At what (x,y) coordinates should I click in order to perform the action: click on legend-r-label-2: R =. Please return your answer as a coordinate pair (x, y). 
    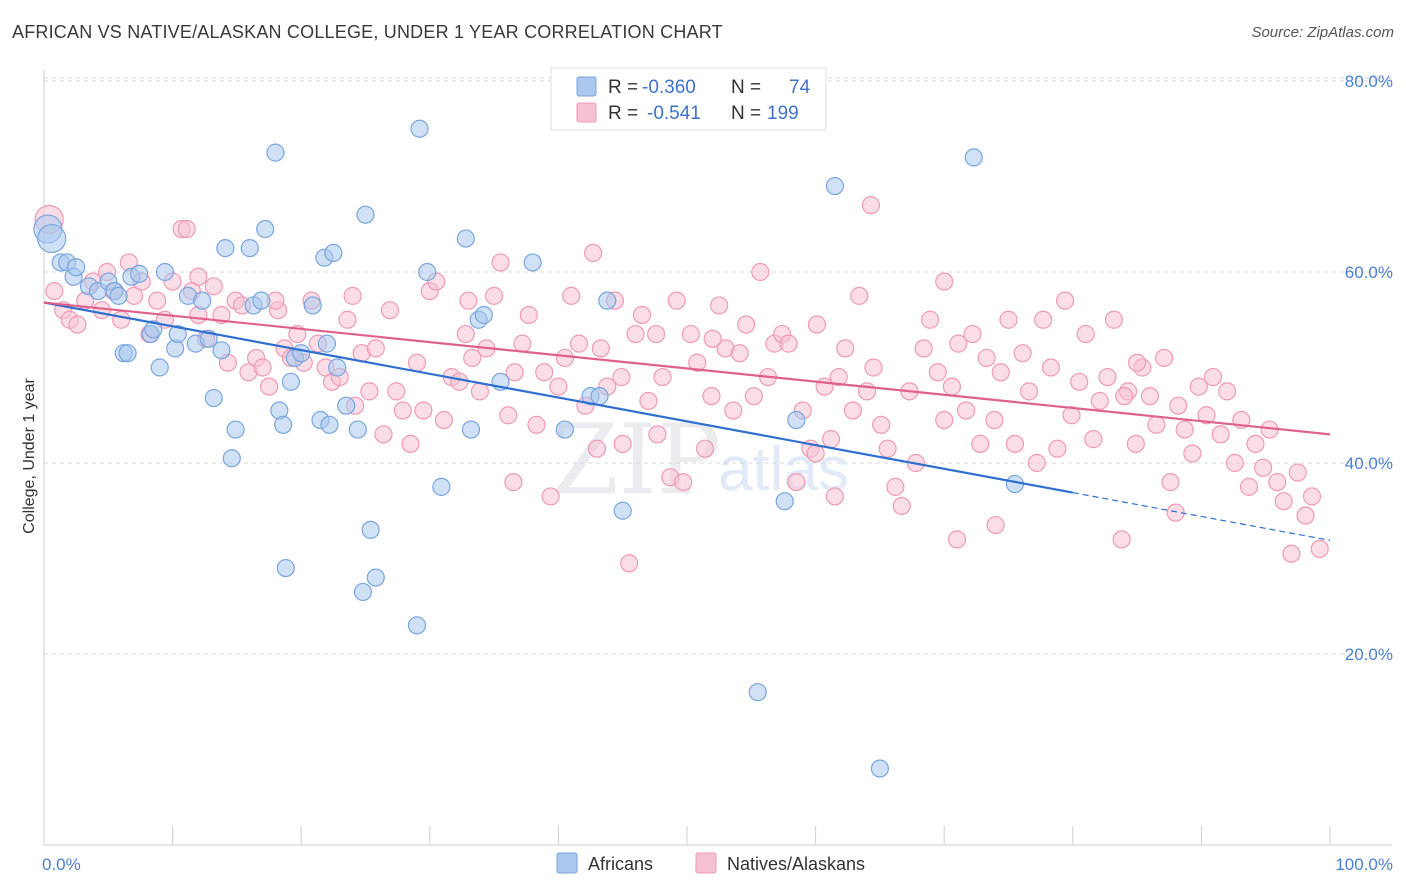
    Looking at the image, I should click on (623, 113).